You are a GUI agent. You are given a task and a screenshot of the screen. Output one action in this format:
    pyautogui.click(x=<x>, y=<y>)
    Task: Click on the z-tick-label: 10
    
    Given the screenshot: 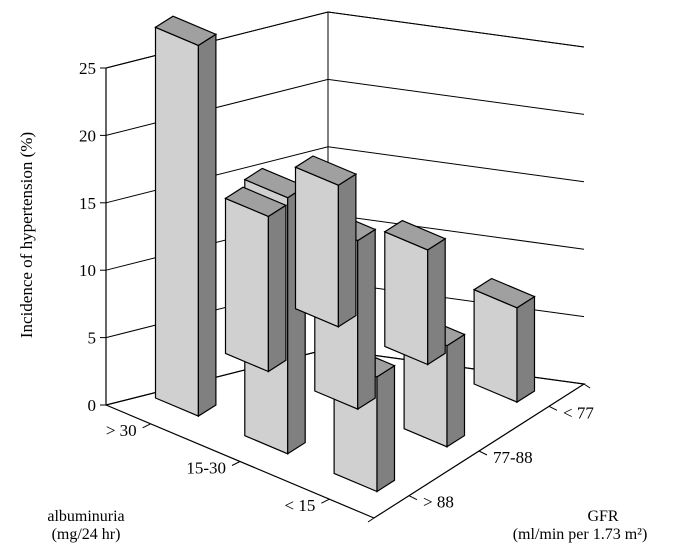 What is the action you would take?
    pyautogui.click(x=87, y=270)
    